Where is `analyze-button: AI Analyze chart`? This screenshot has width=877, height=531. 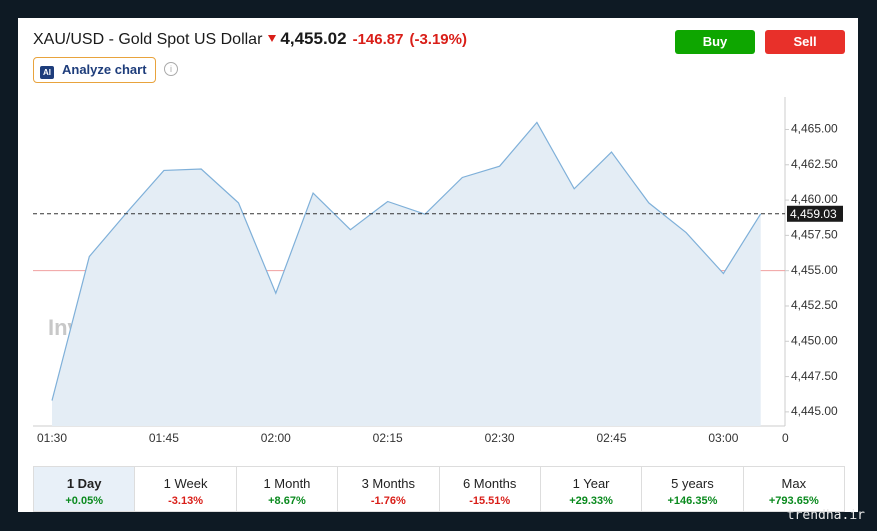 analyze-button: AI Analyze chart is located at coordinates (94, 70).